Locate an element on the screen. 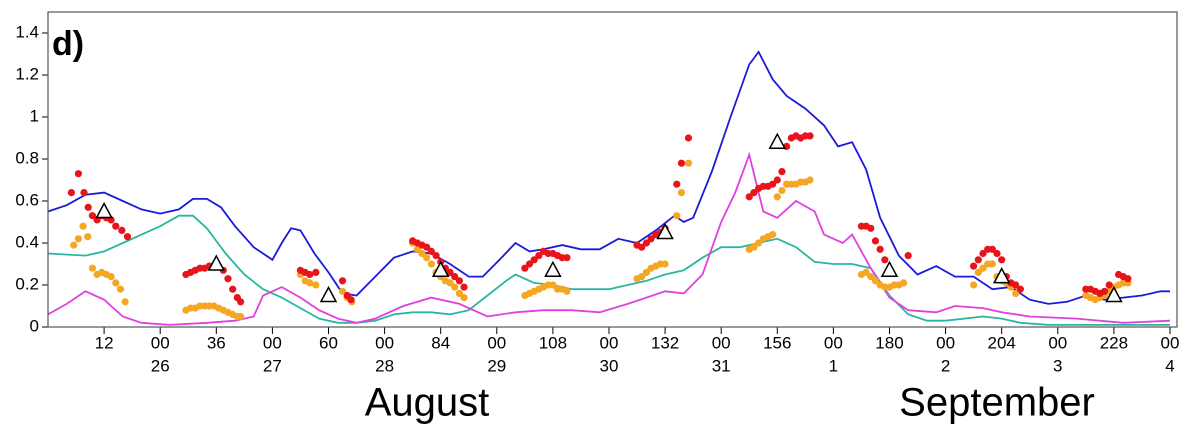  x-tick-label: 228 is located at coordinates (1114, 342).